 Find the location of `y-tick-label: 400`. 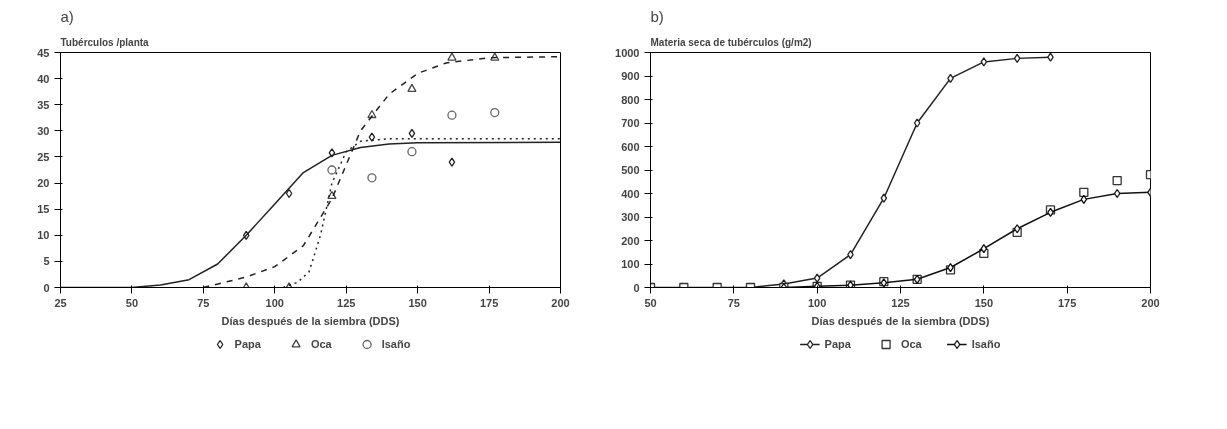

y-tick-label: 400 is located at coordinates (630, 193).